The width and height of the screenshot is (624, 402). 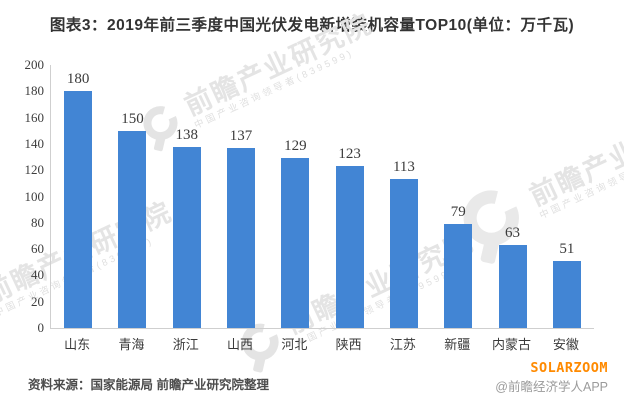 I want to click on bar-value-label: 123, so click(x=349, y=154).